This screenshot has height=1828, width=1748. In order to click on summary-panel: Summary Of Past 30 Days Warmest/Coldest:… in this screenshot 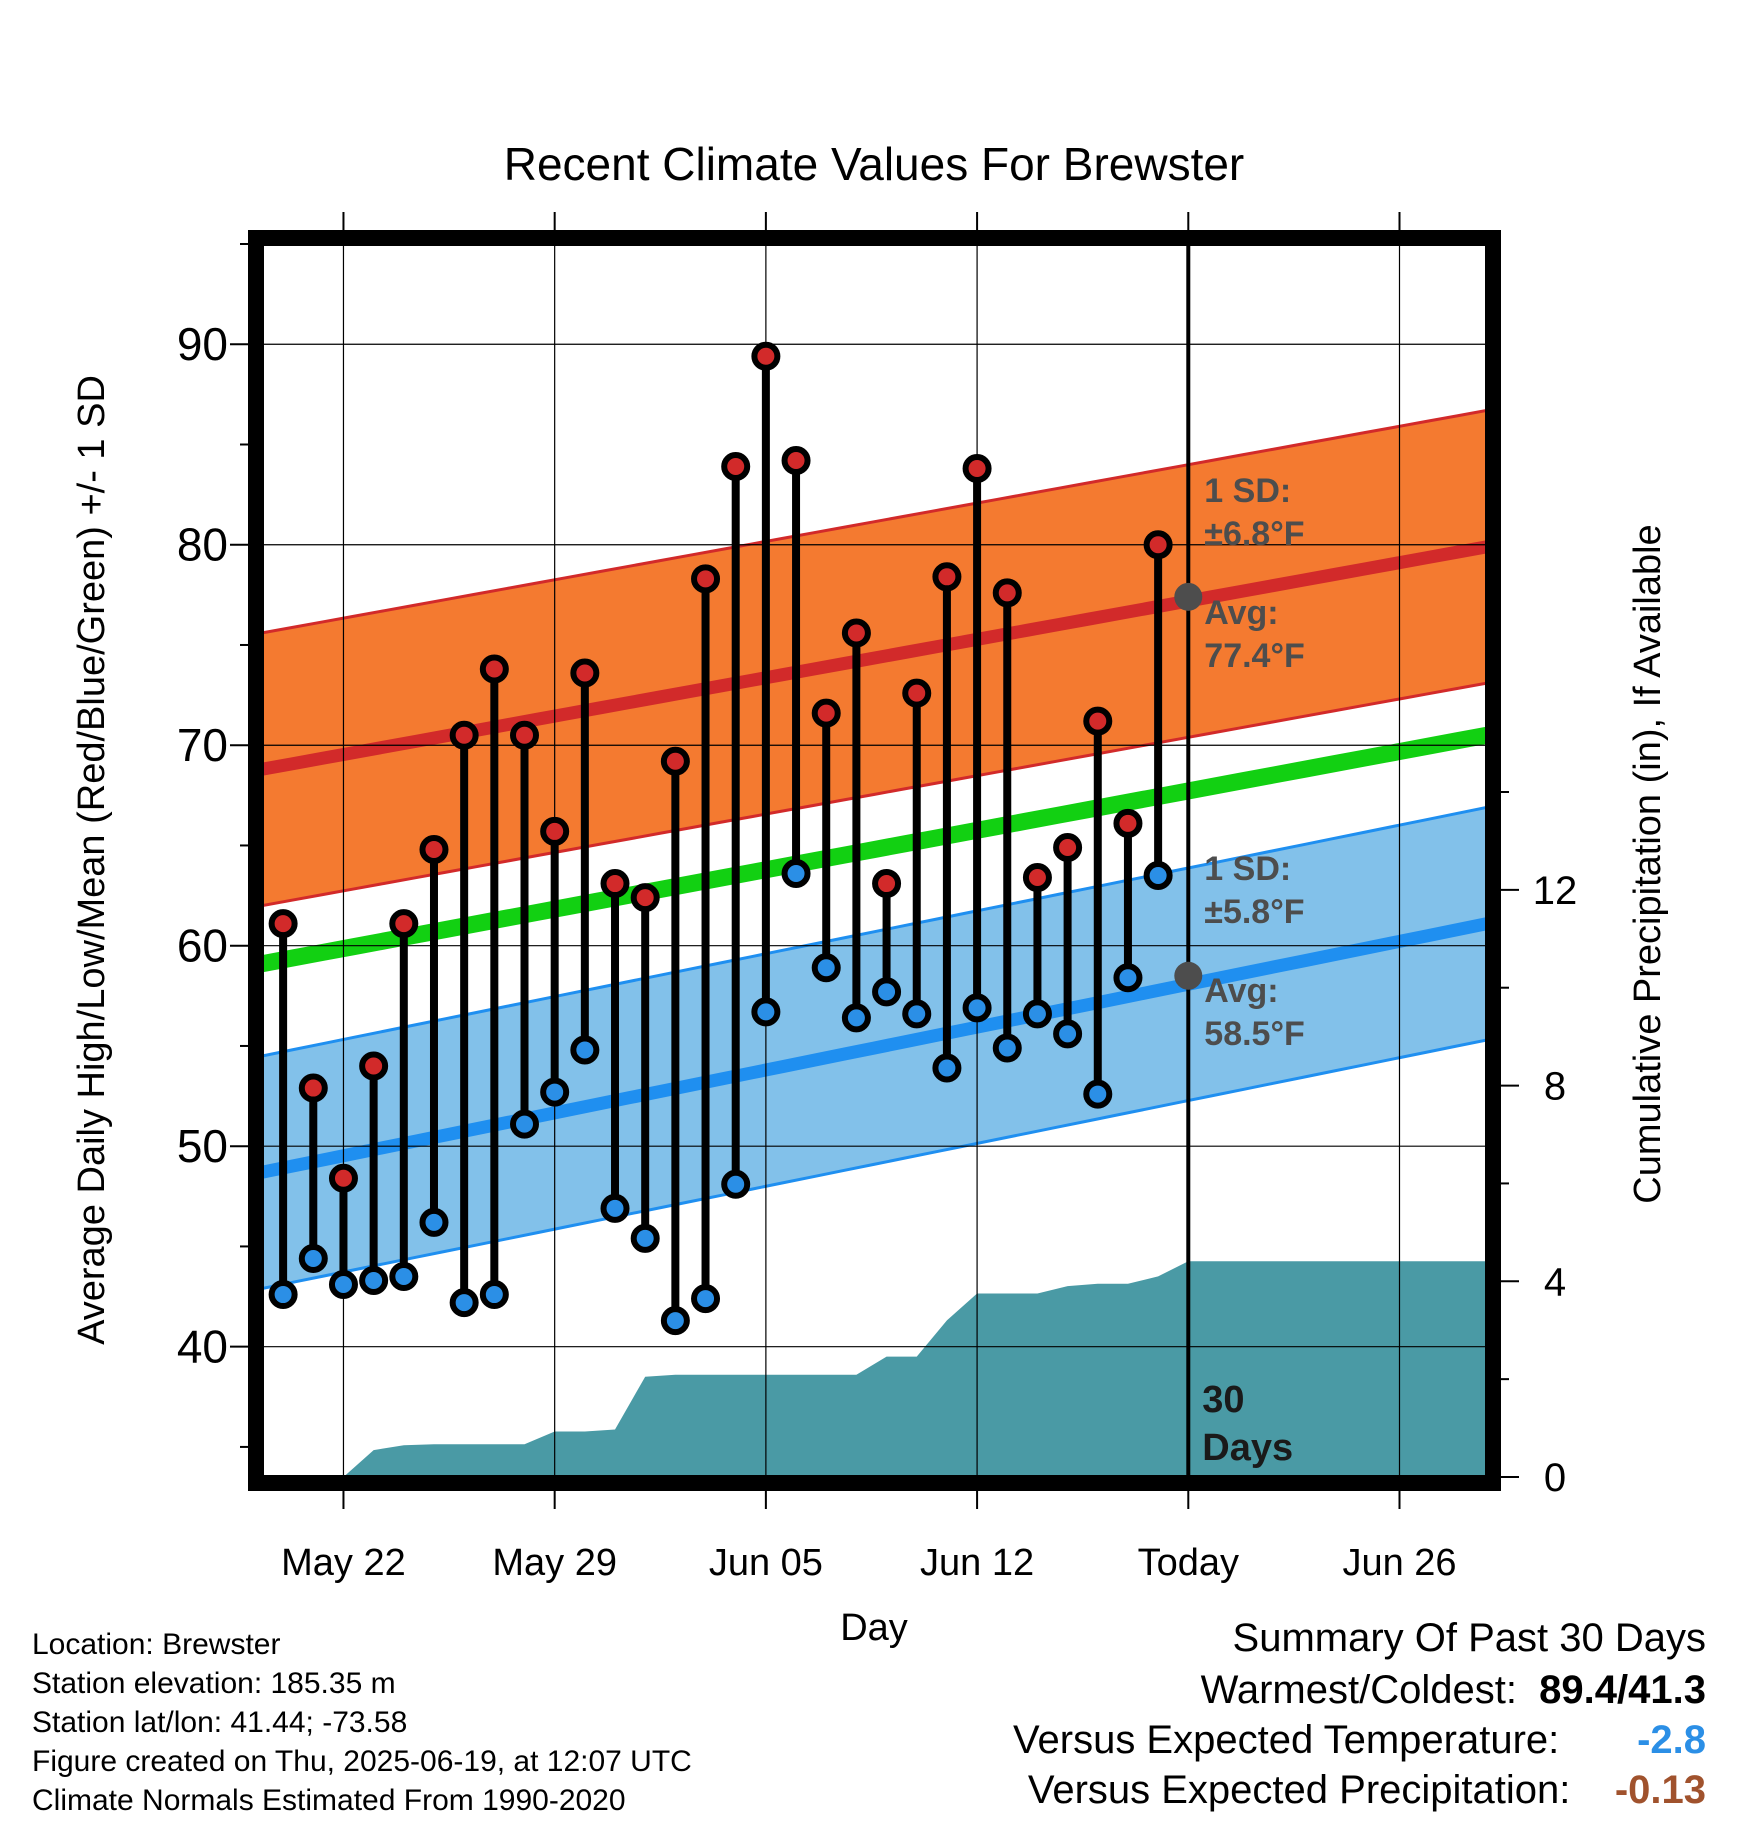, I will do `click(1359, 1717)`.